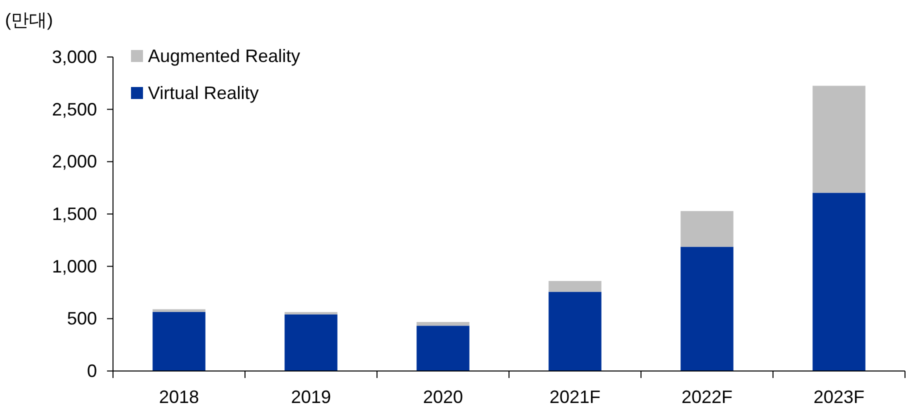  Describe the element at coordinates (839, 397) in the screenshot. I see `x-tick-label: 2023F` at that location.